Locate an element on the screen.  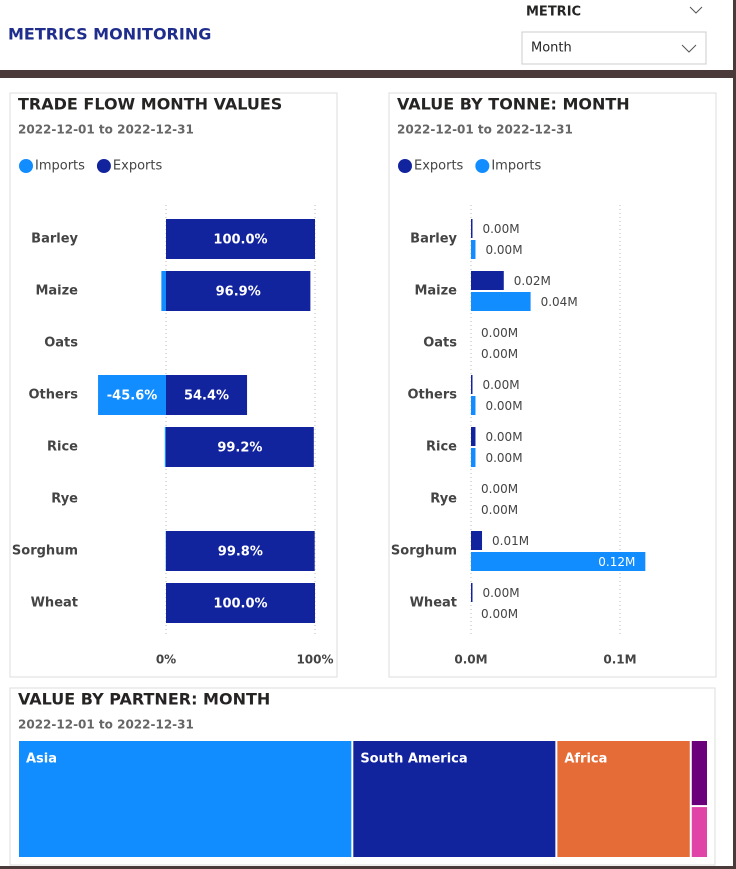
data-label: -45.6% is located at coordinates (132, 396).